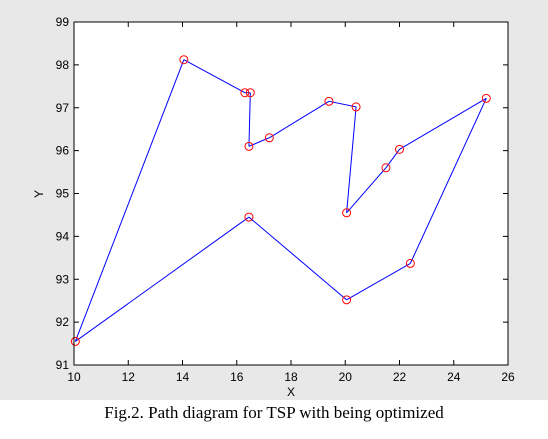 The width and height of the screenshot is (548, 439). I want to click on y-tick-label: 92, so click(63, 322).